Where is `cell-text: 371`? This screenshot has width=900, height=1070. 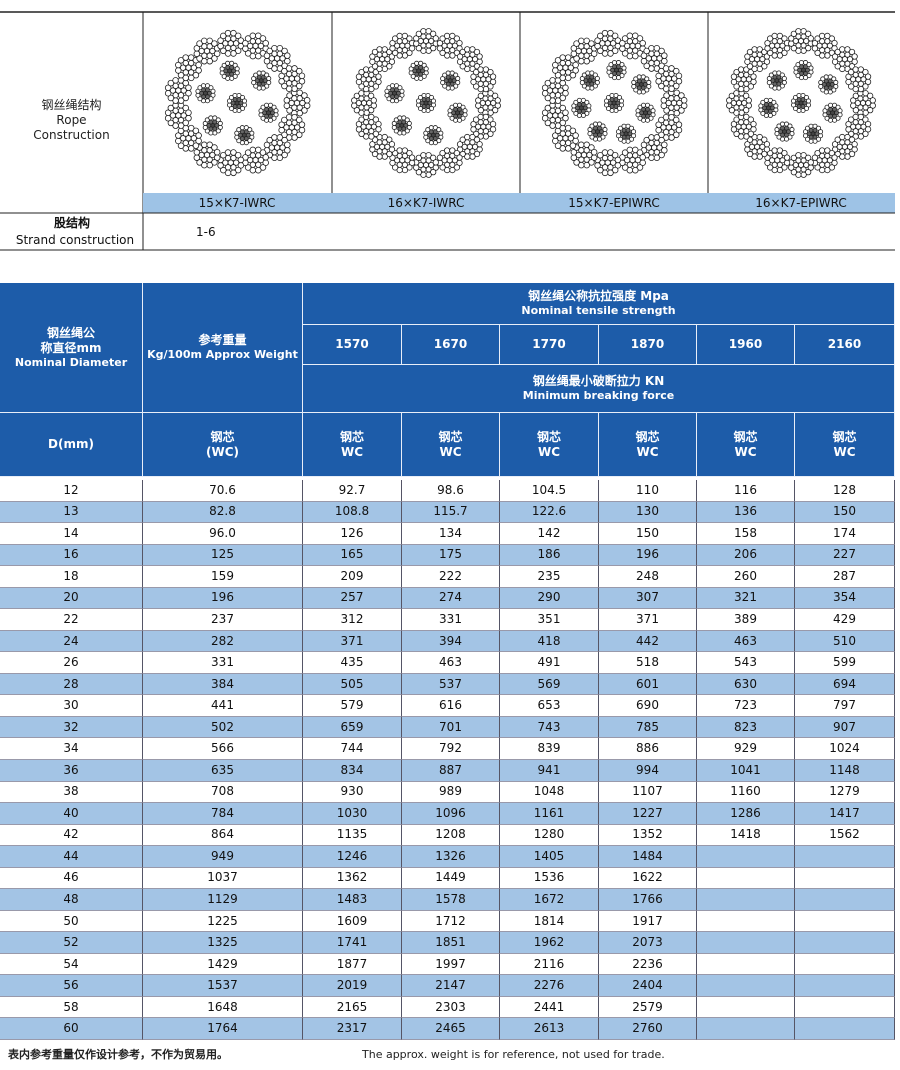
cell-text: 371 is located at coordinates (647, 618).